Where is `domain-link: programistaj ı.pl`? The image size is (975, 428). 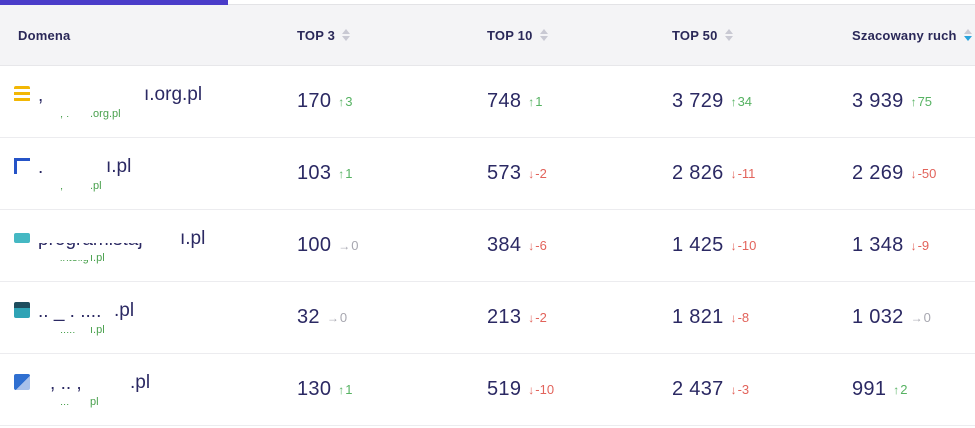
domain-link: programistaj ı.pl is located at coordinates (149, 238).